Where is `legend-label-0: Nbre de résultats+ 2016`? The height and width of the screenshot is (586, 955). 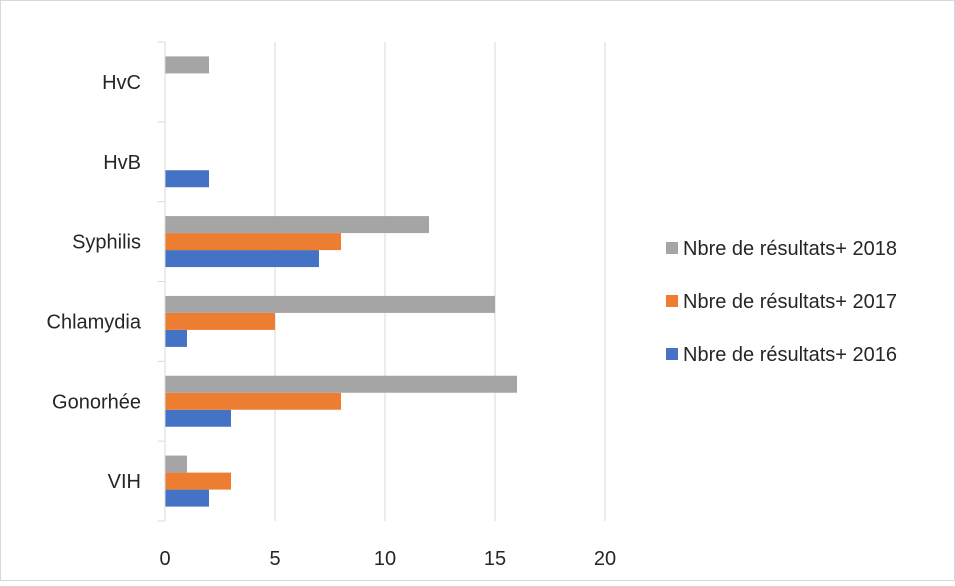 legend-label-0: Nbre de résultats+ 2016 is located at coordinates (790, 355).